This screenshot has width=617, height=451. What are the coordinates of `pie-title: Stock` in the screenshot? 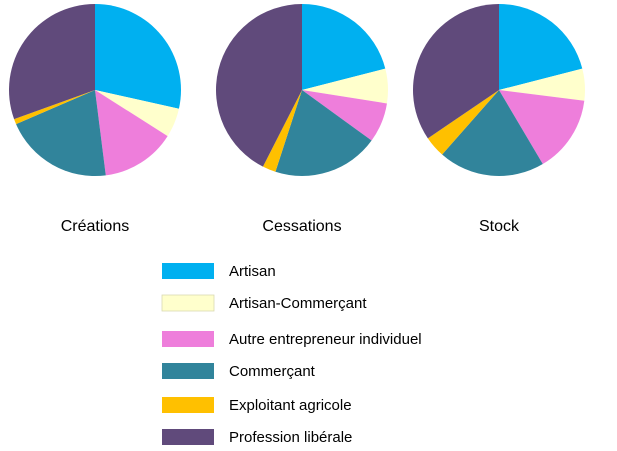 It's located at (499, 226).